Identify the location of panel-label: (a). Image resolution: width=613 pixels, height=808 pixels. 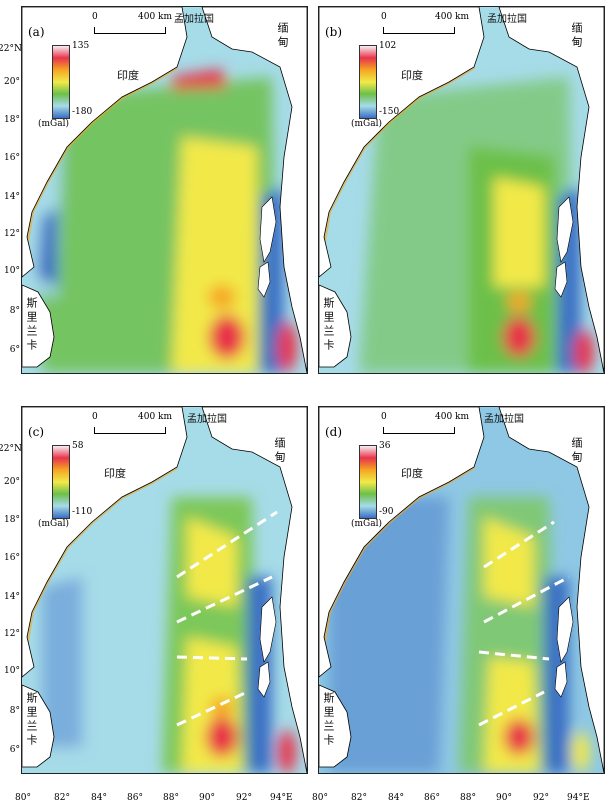
(36, 32).